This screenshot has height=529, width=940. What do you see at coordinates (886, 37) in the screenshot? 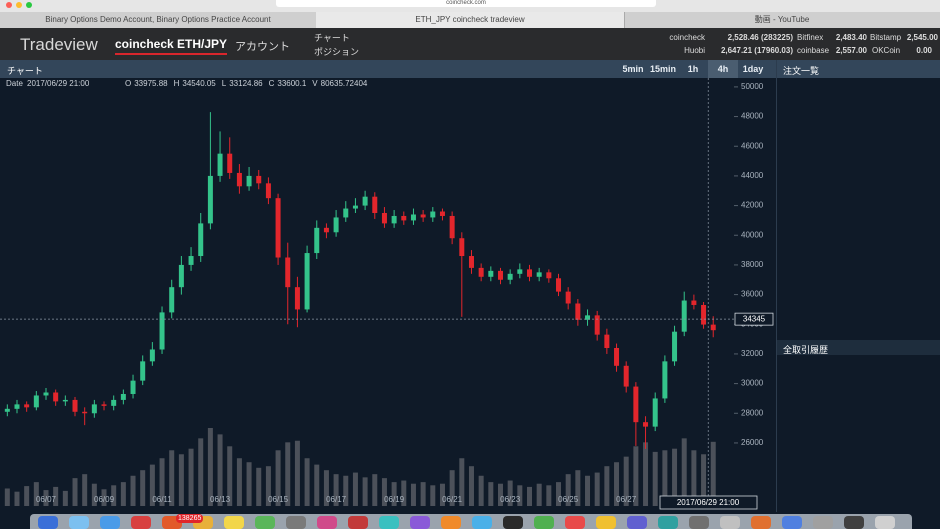
I see `ticker-name: Bitstamp` at bounding box center [886, 37].